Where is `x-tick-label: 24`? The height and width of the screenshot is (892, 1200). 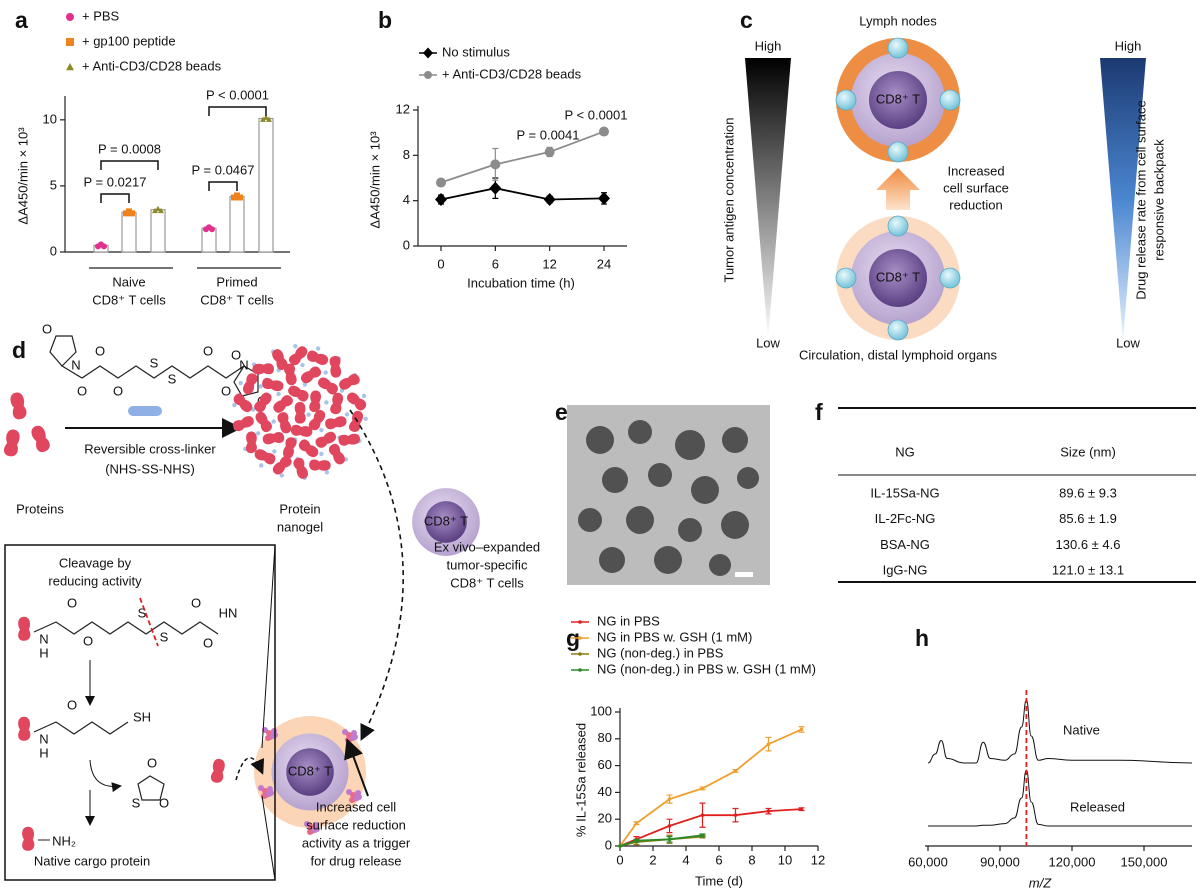
x-tick-label: 24 is located at coordinates (604, 263).